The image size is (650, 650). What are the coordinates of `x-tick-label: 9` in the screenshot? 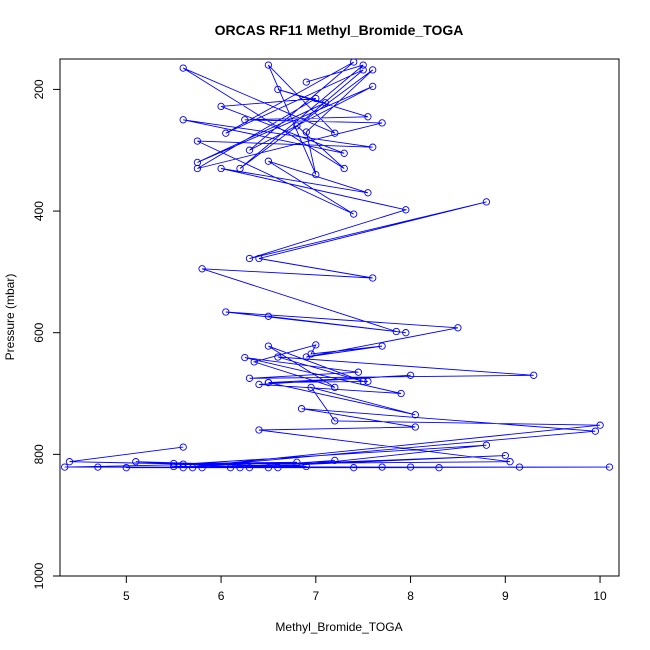 It's located at (505, 596).